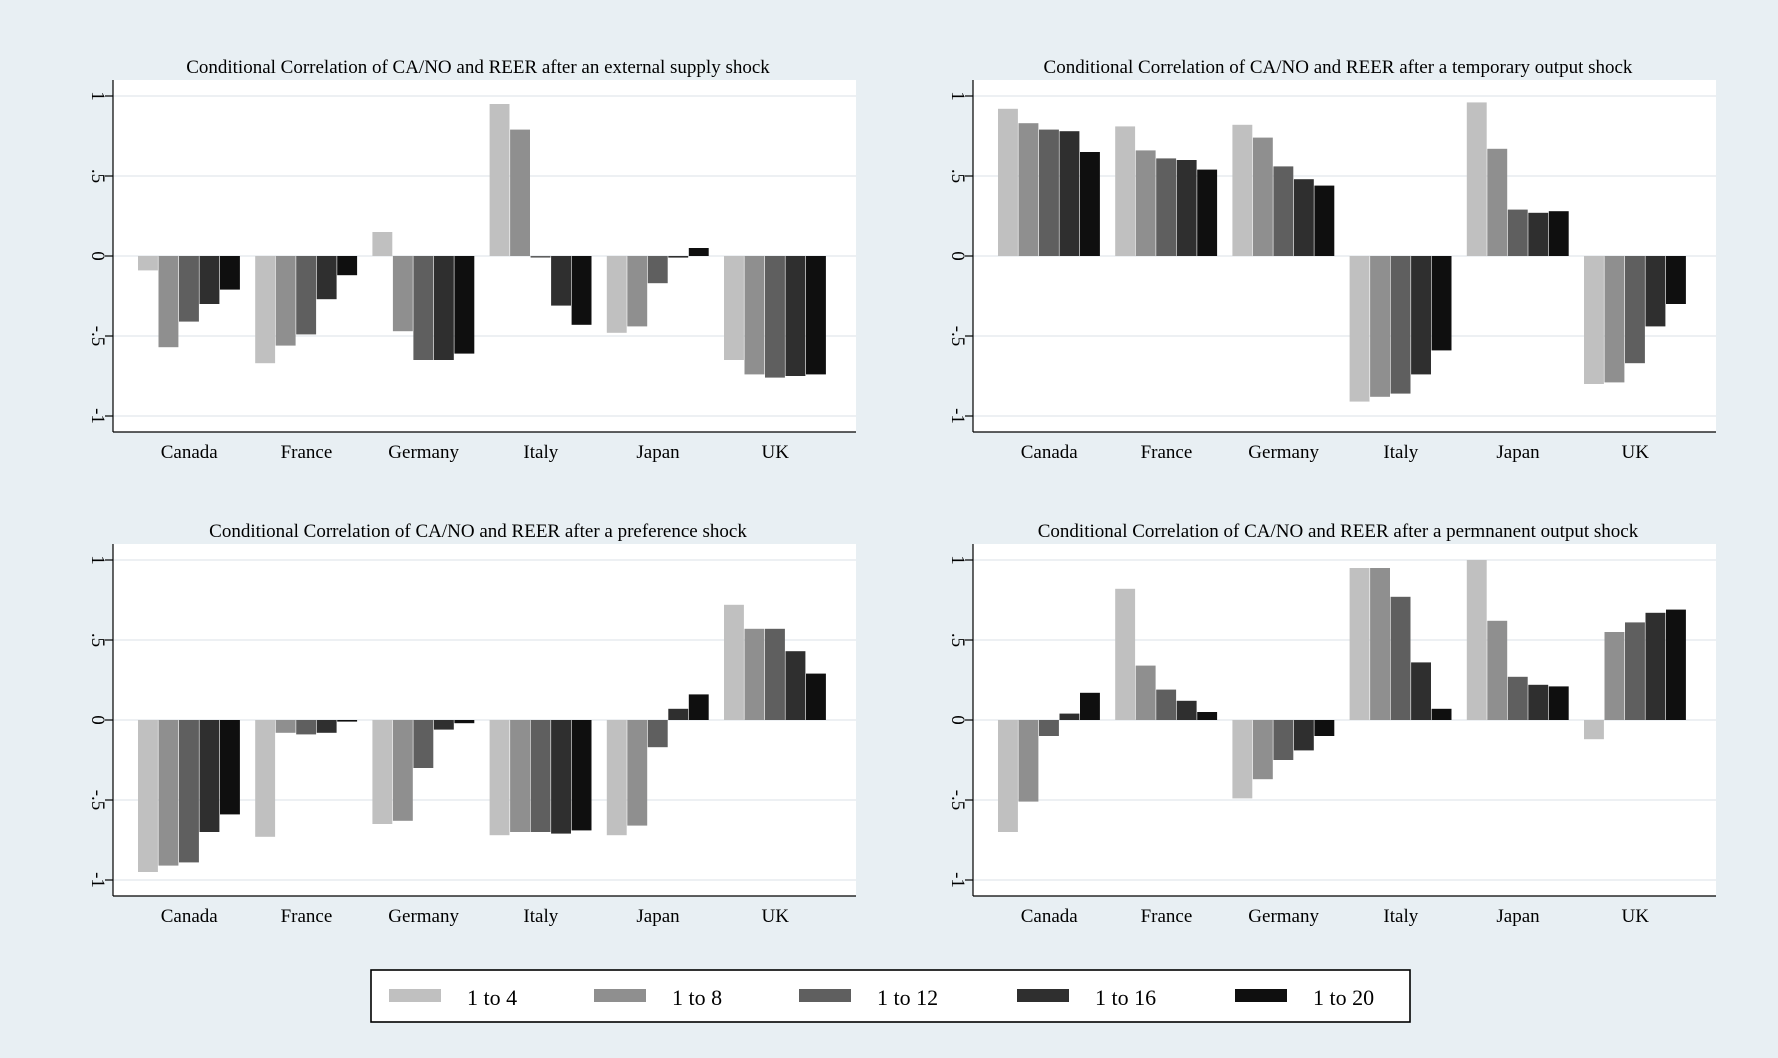  What do you see at coordinates (890, 996) in the screenshot?
I see `legend: 1 to 4 1 to 8 1 to 12 1 to 16 1 to 20` at bounding box center [890, 996].